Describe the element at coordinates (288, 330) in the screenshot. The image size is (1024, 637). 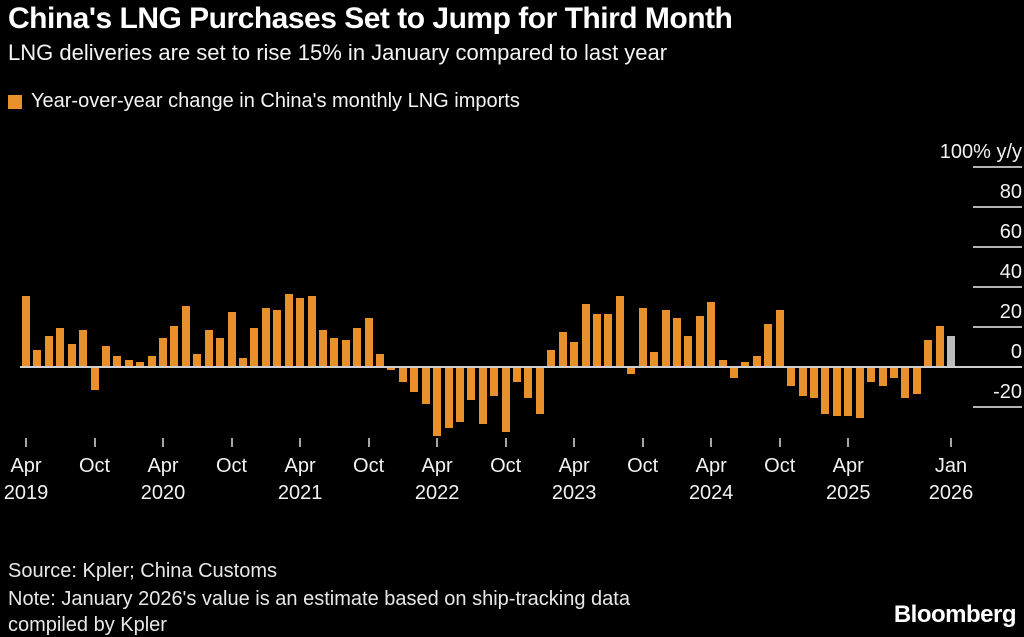
I see `bar-Mar-2021` at that location.